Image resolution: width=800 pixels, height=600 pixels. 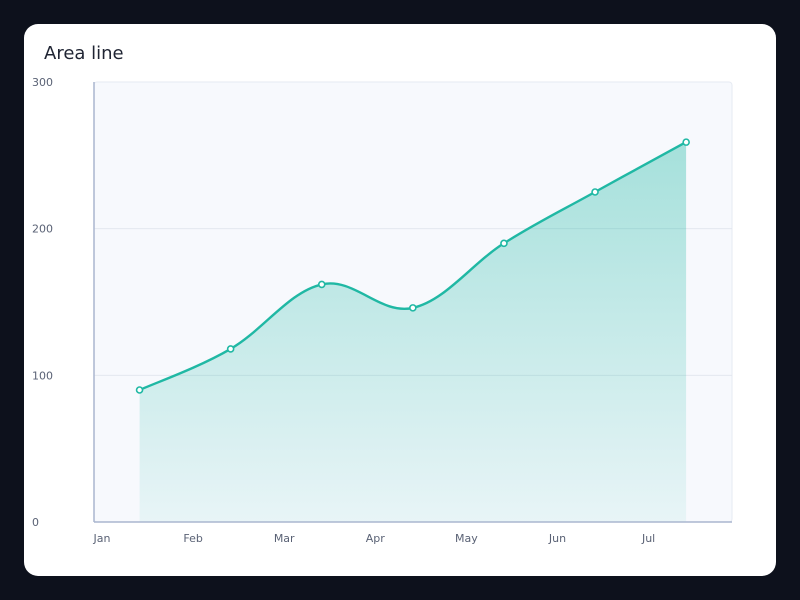 I want to click on x-tick-label: Jan, so click(x=102, y=538).